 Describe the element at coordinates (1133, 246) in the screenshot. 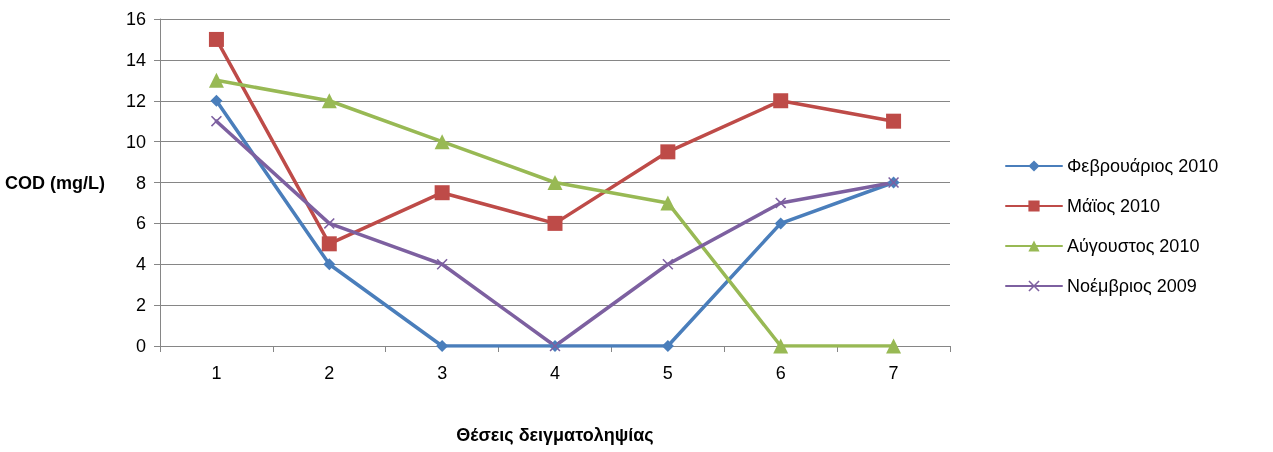

I see `legend-label: Αύγουστος 2010` at that location.